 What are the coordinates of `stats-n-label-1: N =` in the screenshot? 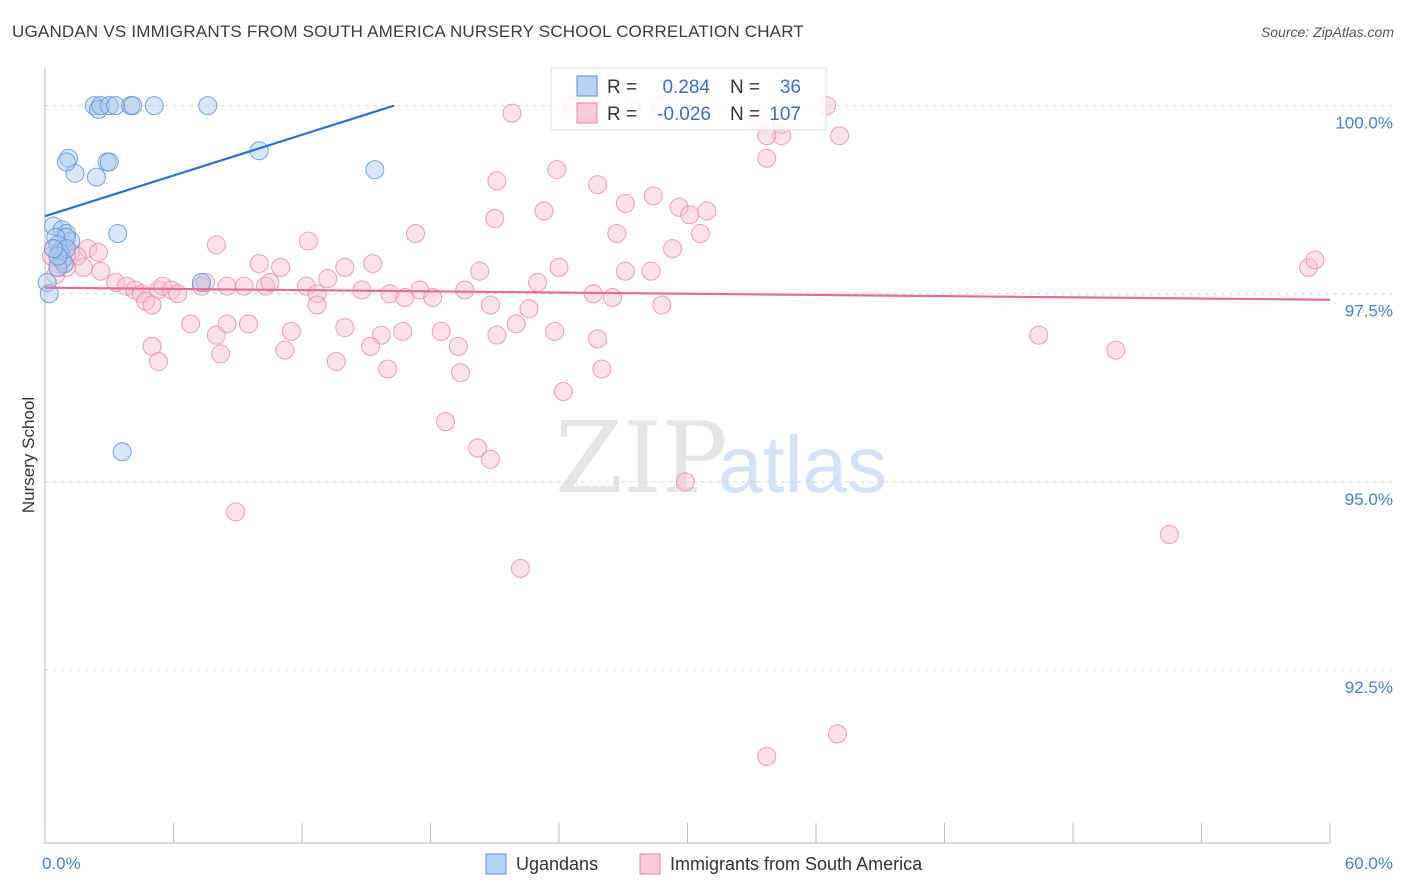 It's located at (745, 87).